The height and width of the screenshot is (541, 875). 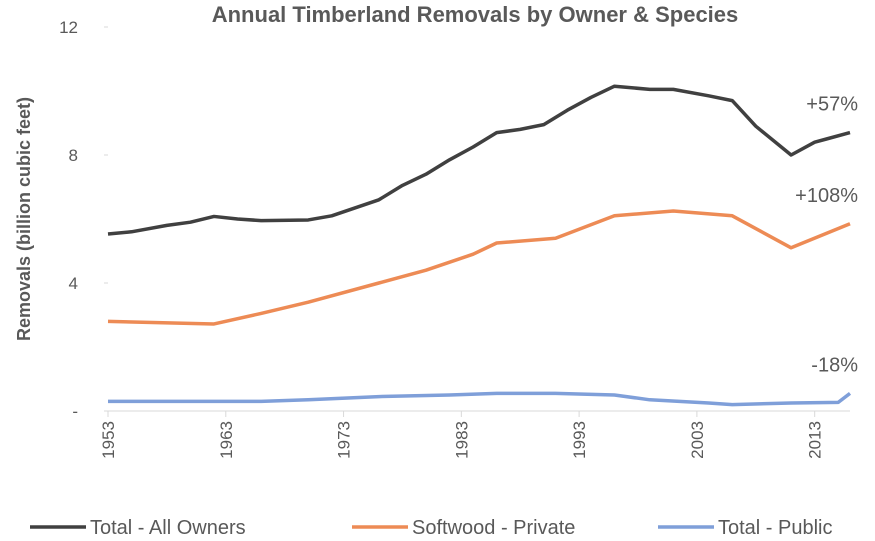 What do you see at coordinates (493, 528) in the screenshot?
I see `legend-label: Softwood - Private` at bounding box center [493, 528].